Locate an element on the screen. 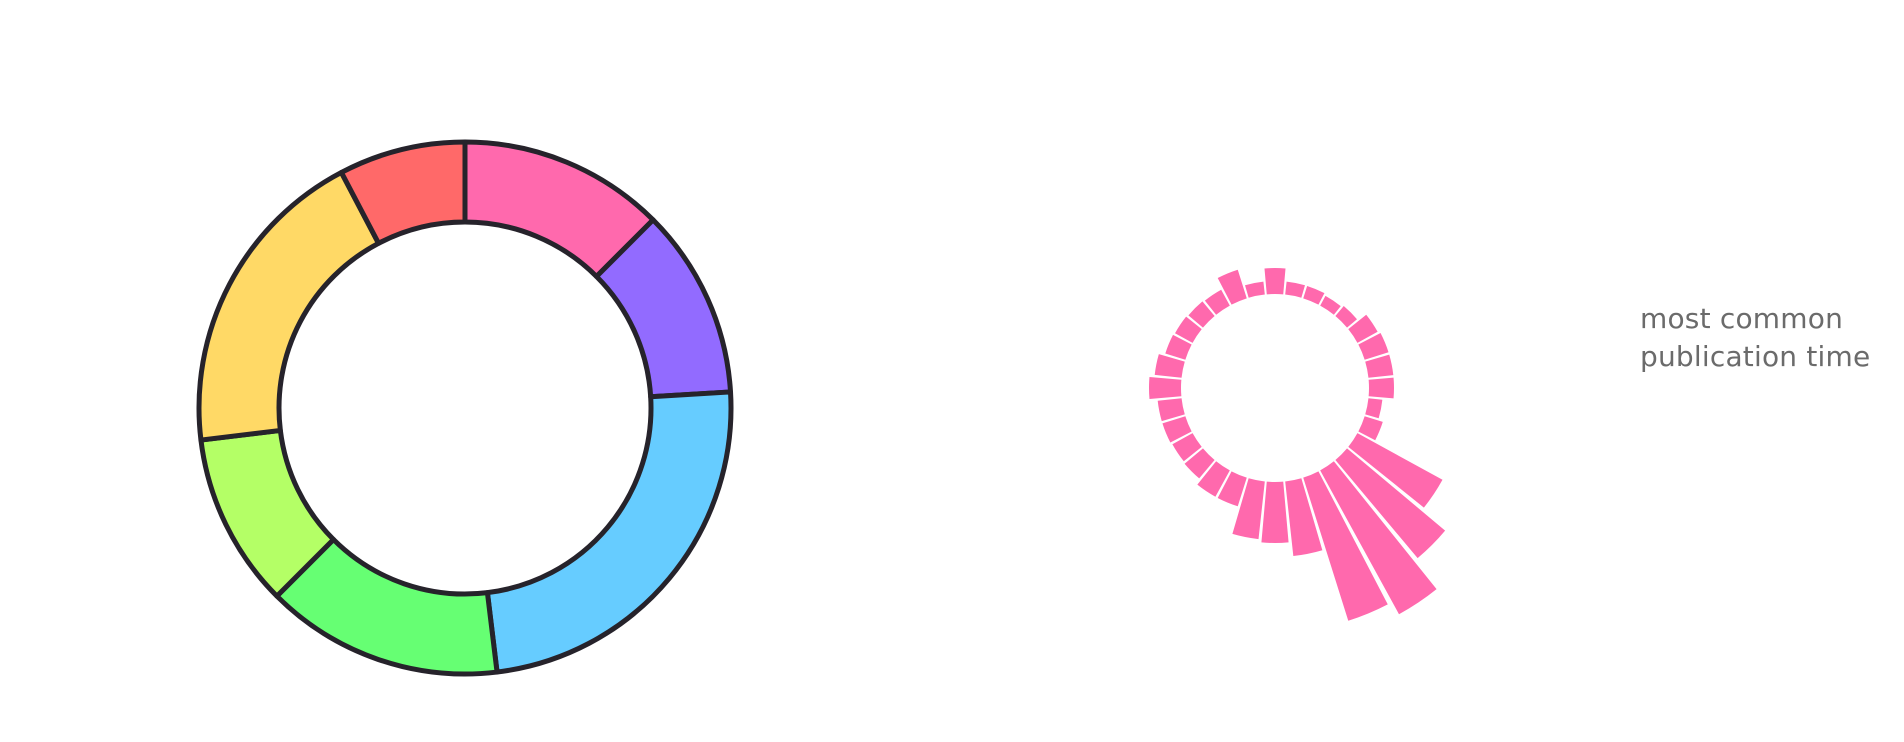 The width and height of the screenshot is (1904, 742). radial-bar-chart is located at coordinates (1297, 444).